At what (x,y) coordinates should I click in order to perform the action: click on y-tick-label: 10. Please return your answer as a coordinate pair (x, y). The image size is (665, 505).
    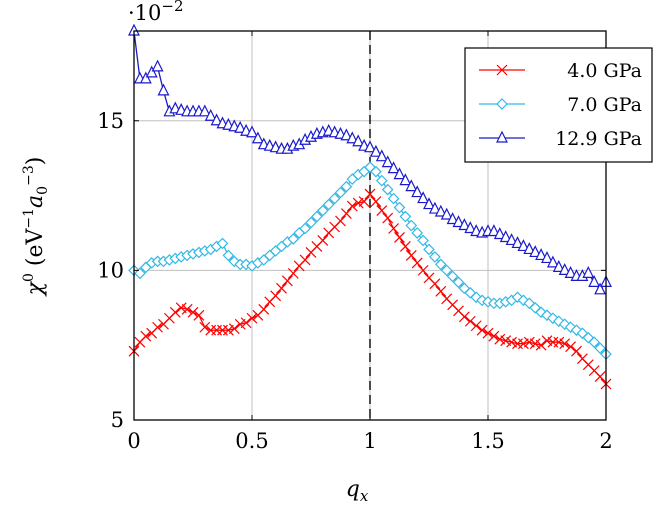
    Looking at the image, I should click on (110, 270).